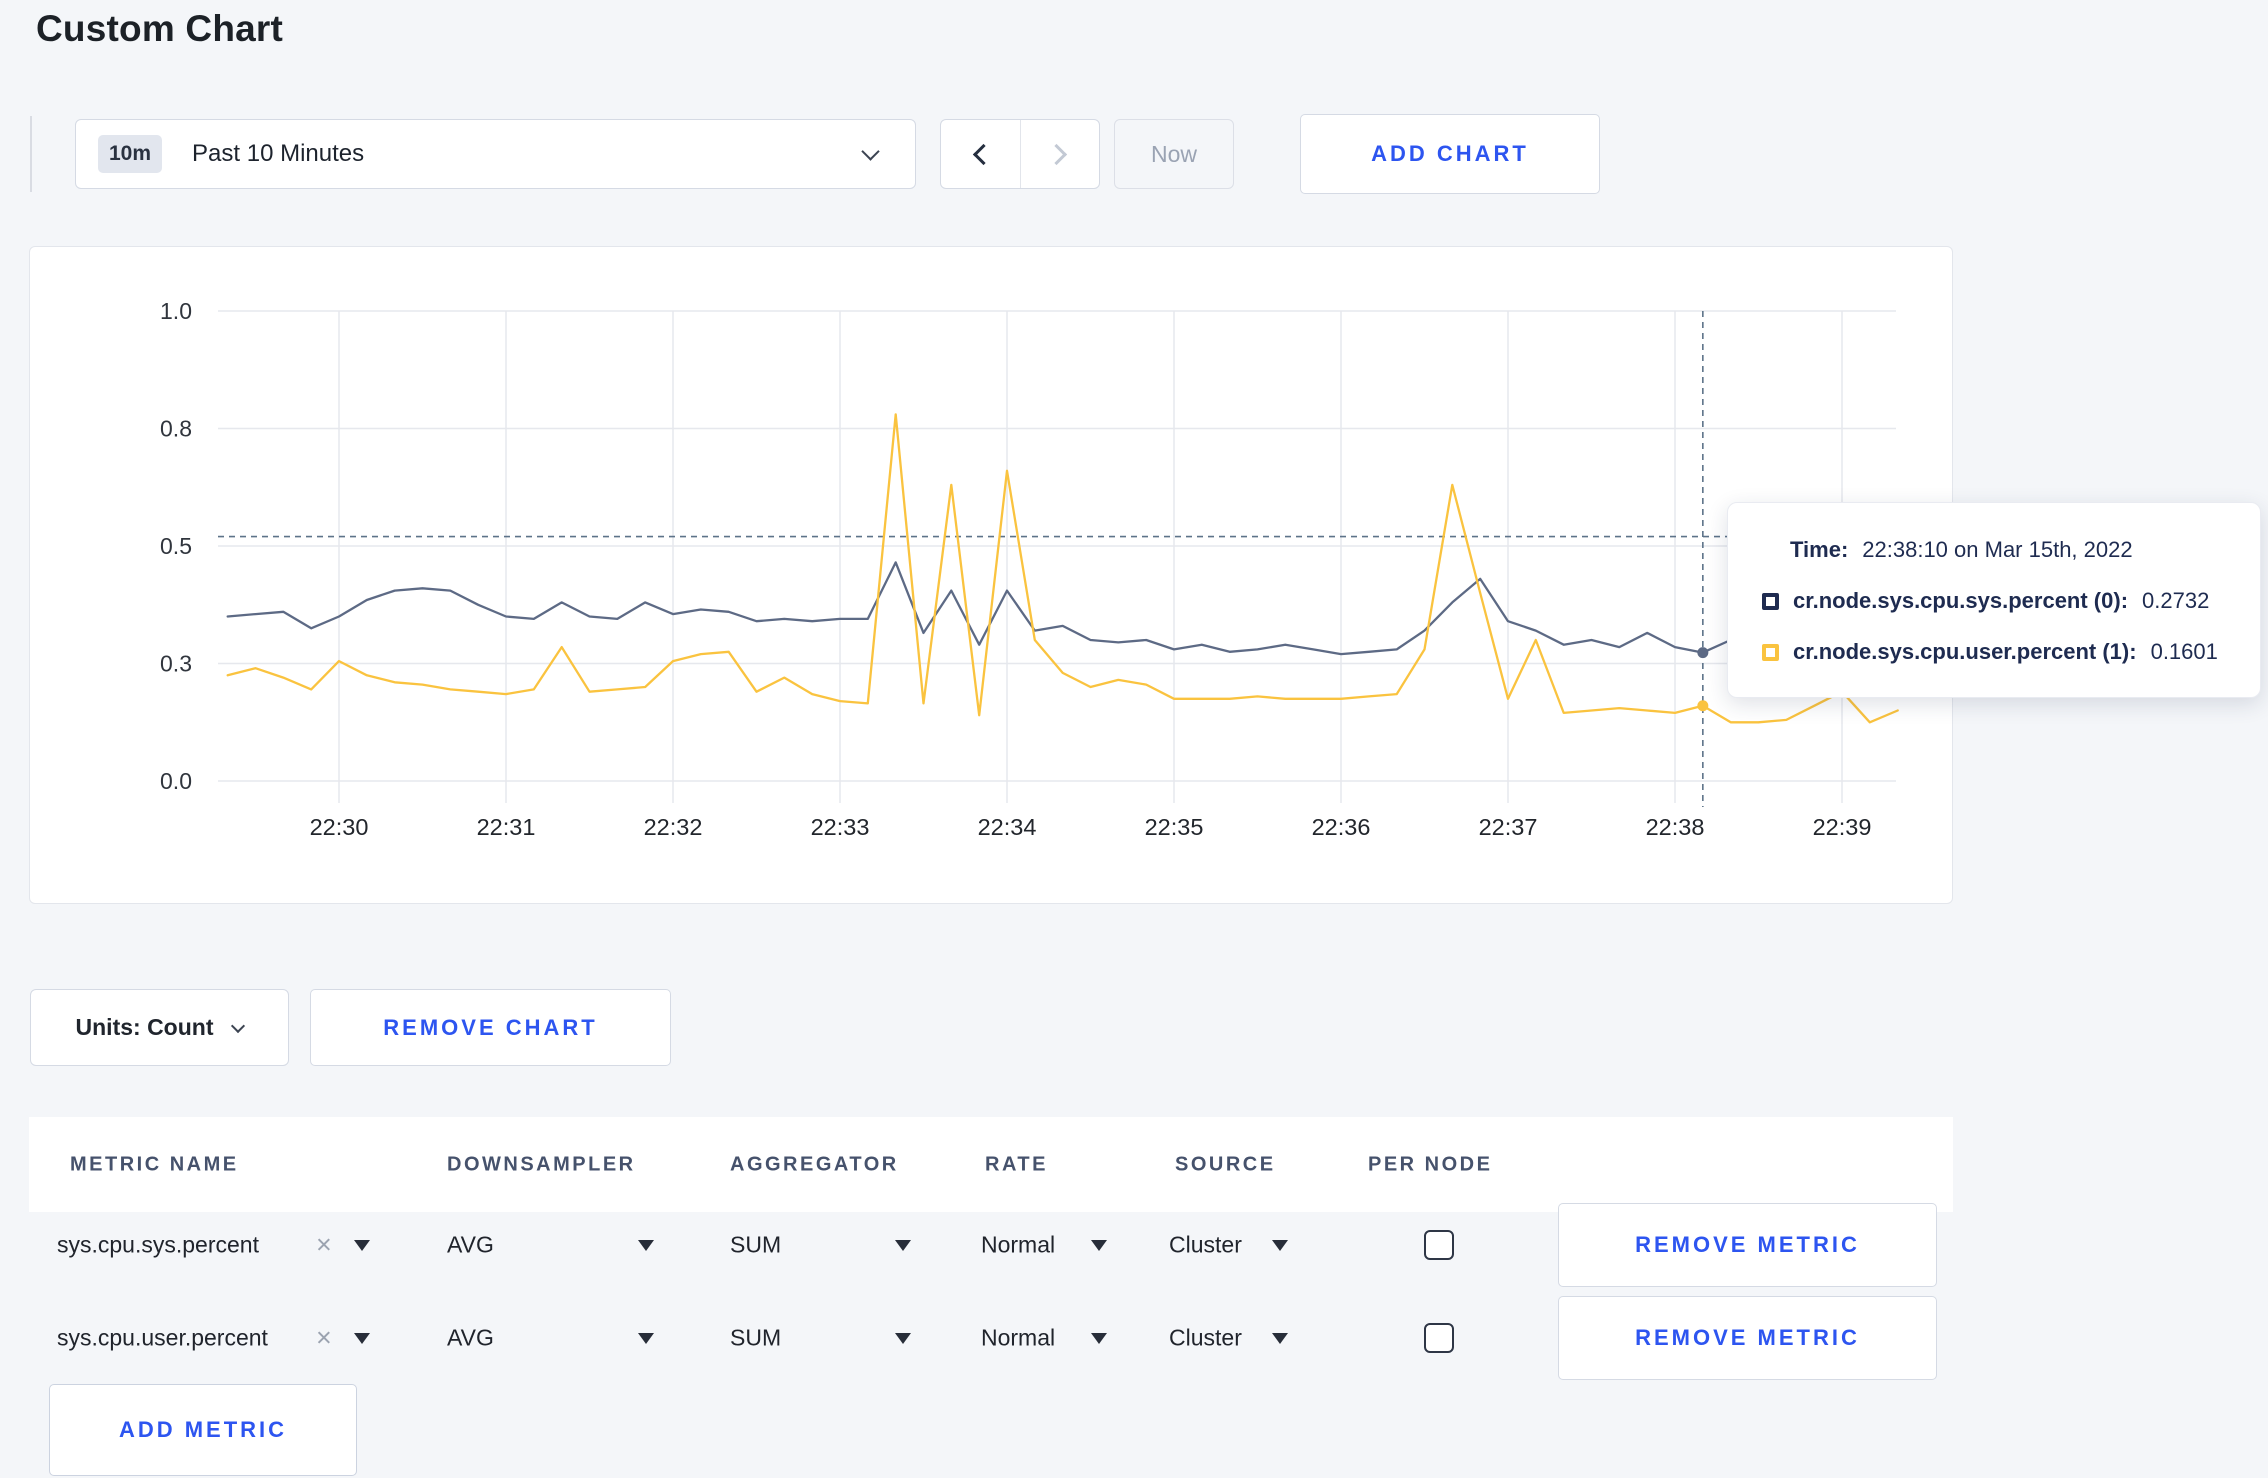 The height and width of the screenshot is (1478, 2268). What do you see at coordinates (1965, 651) in the screenshot?
I see `tooltip-series-name: cr.node.sys.cpu.user.percent (1):` at bounding box center [1965, 651].